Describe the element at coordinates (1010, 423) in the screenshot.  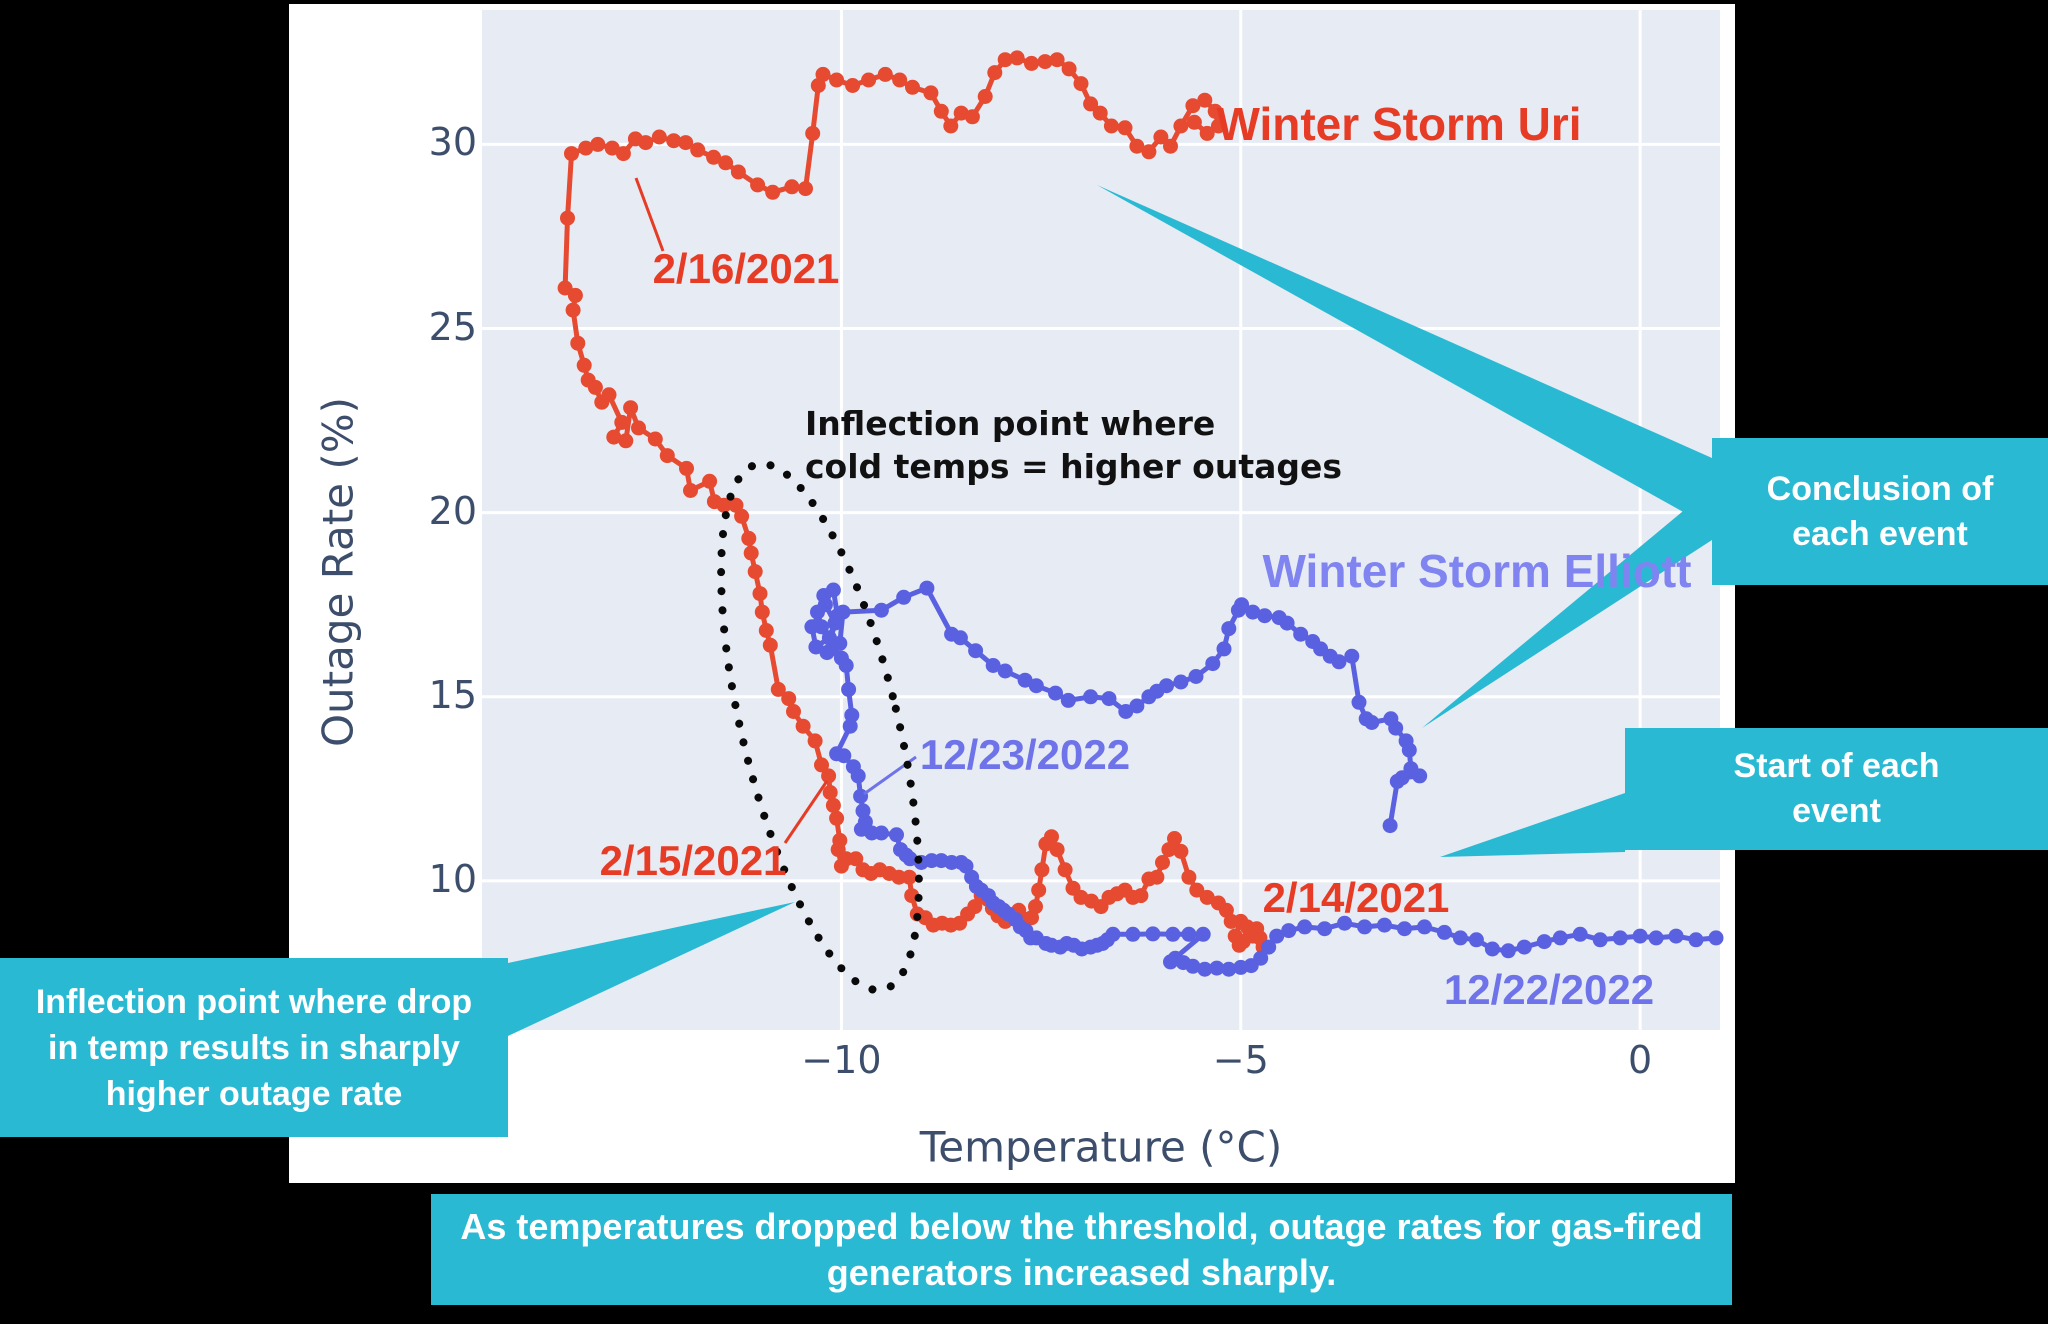
I see `inflection-note-line1: Inflection point where` at that location.